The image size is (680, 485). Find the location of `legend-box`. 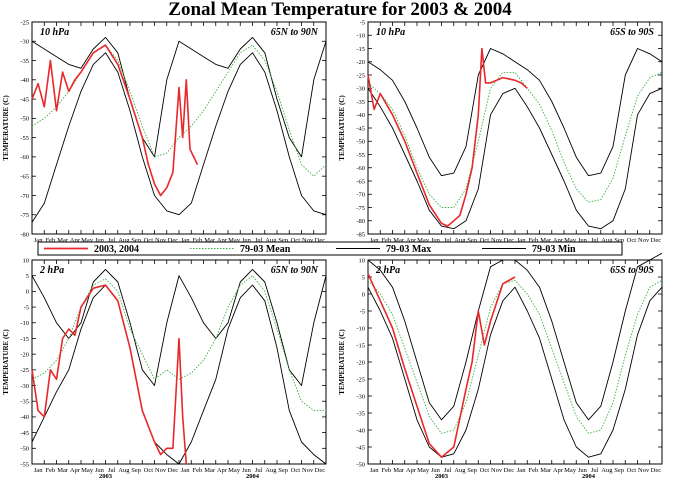

legend-box is located at coordinates (330, 248).